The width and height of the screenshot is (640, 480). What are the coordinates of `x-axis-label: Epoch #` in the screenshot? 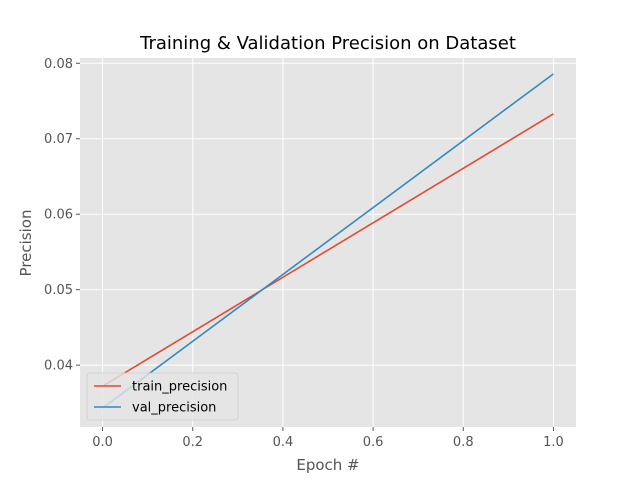 It's located at (327, 465).